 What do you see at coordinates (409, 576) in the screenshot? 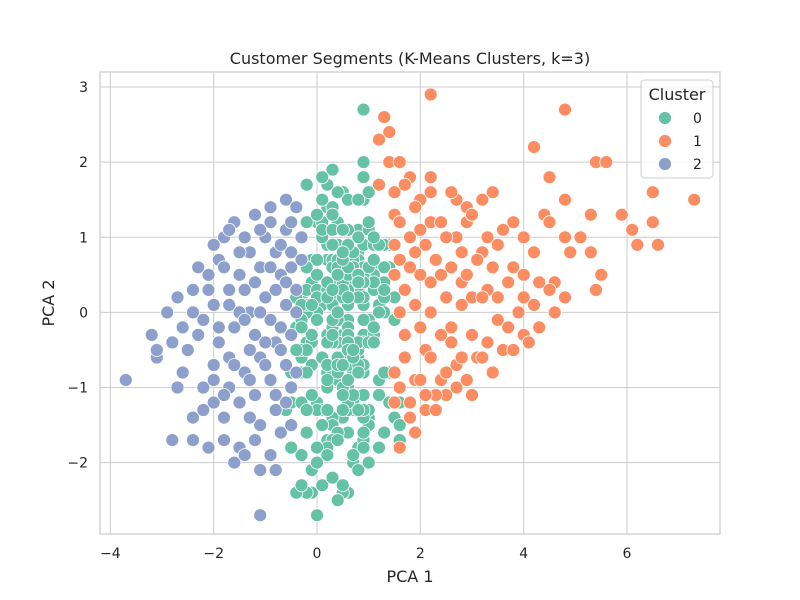
I see `x-axis-label: PCA 1` at bounding box center [409, 576].